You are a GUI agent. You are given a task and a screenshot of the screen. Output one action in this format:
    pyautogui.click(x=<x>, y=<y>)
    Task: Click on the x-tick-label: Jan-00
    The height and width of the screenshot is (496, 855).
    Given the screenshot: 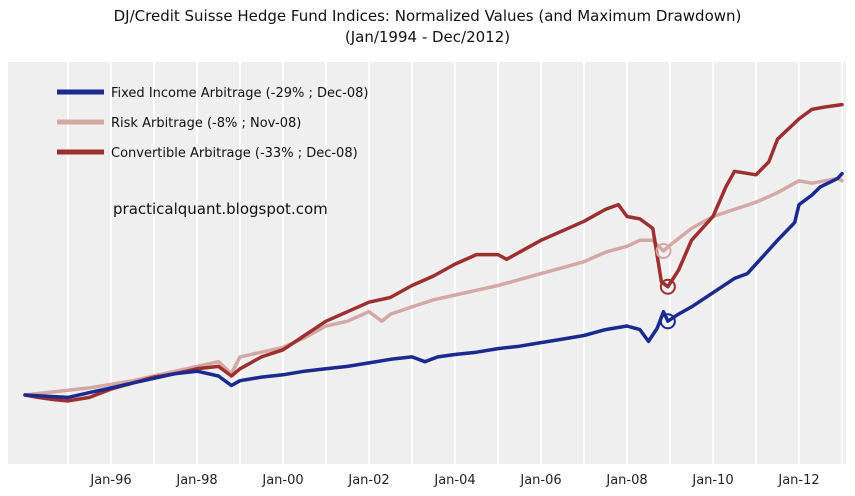 What is the action you would take?
    pyautogui.click(x=282, y=480)
    